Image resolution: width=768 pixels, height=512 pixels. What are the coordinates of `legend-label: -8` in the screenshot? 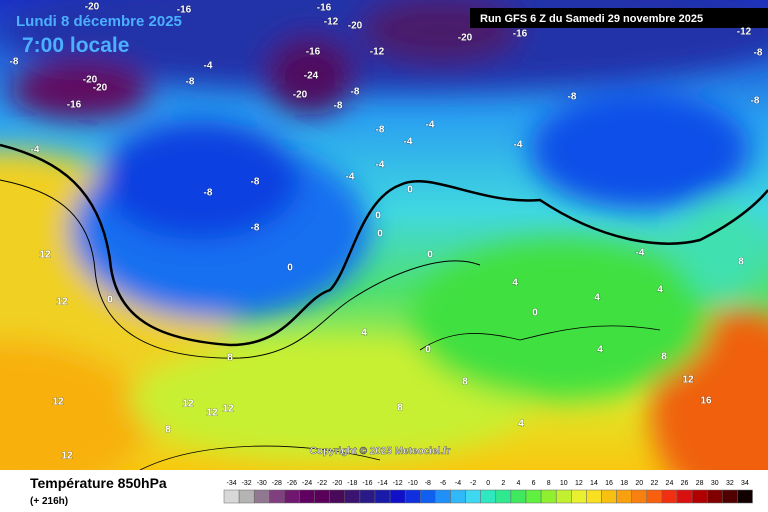 It's located at (428, 483).